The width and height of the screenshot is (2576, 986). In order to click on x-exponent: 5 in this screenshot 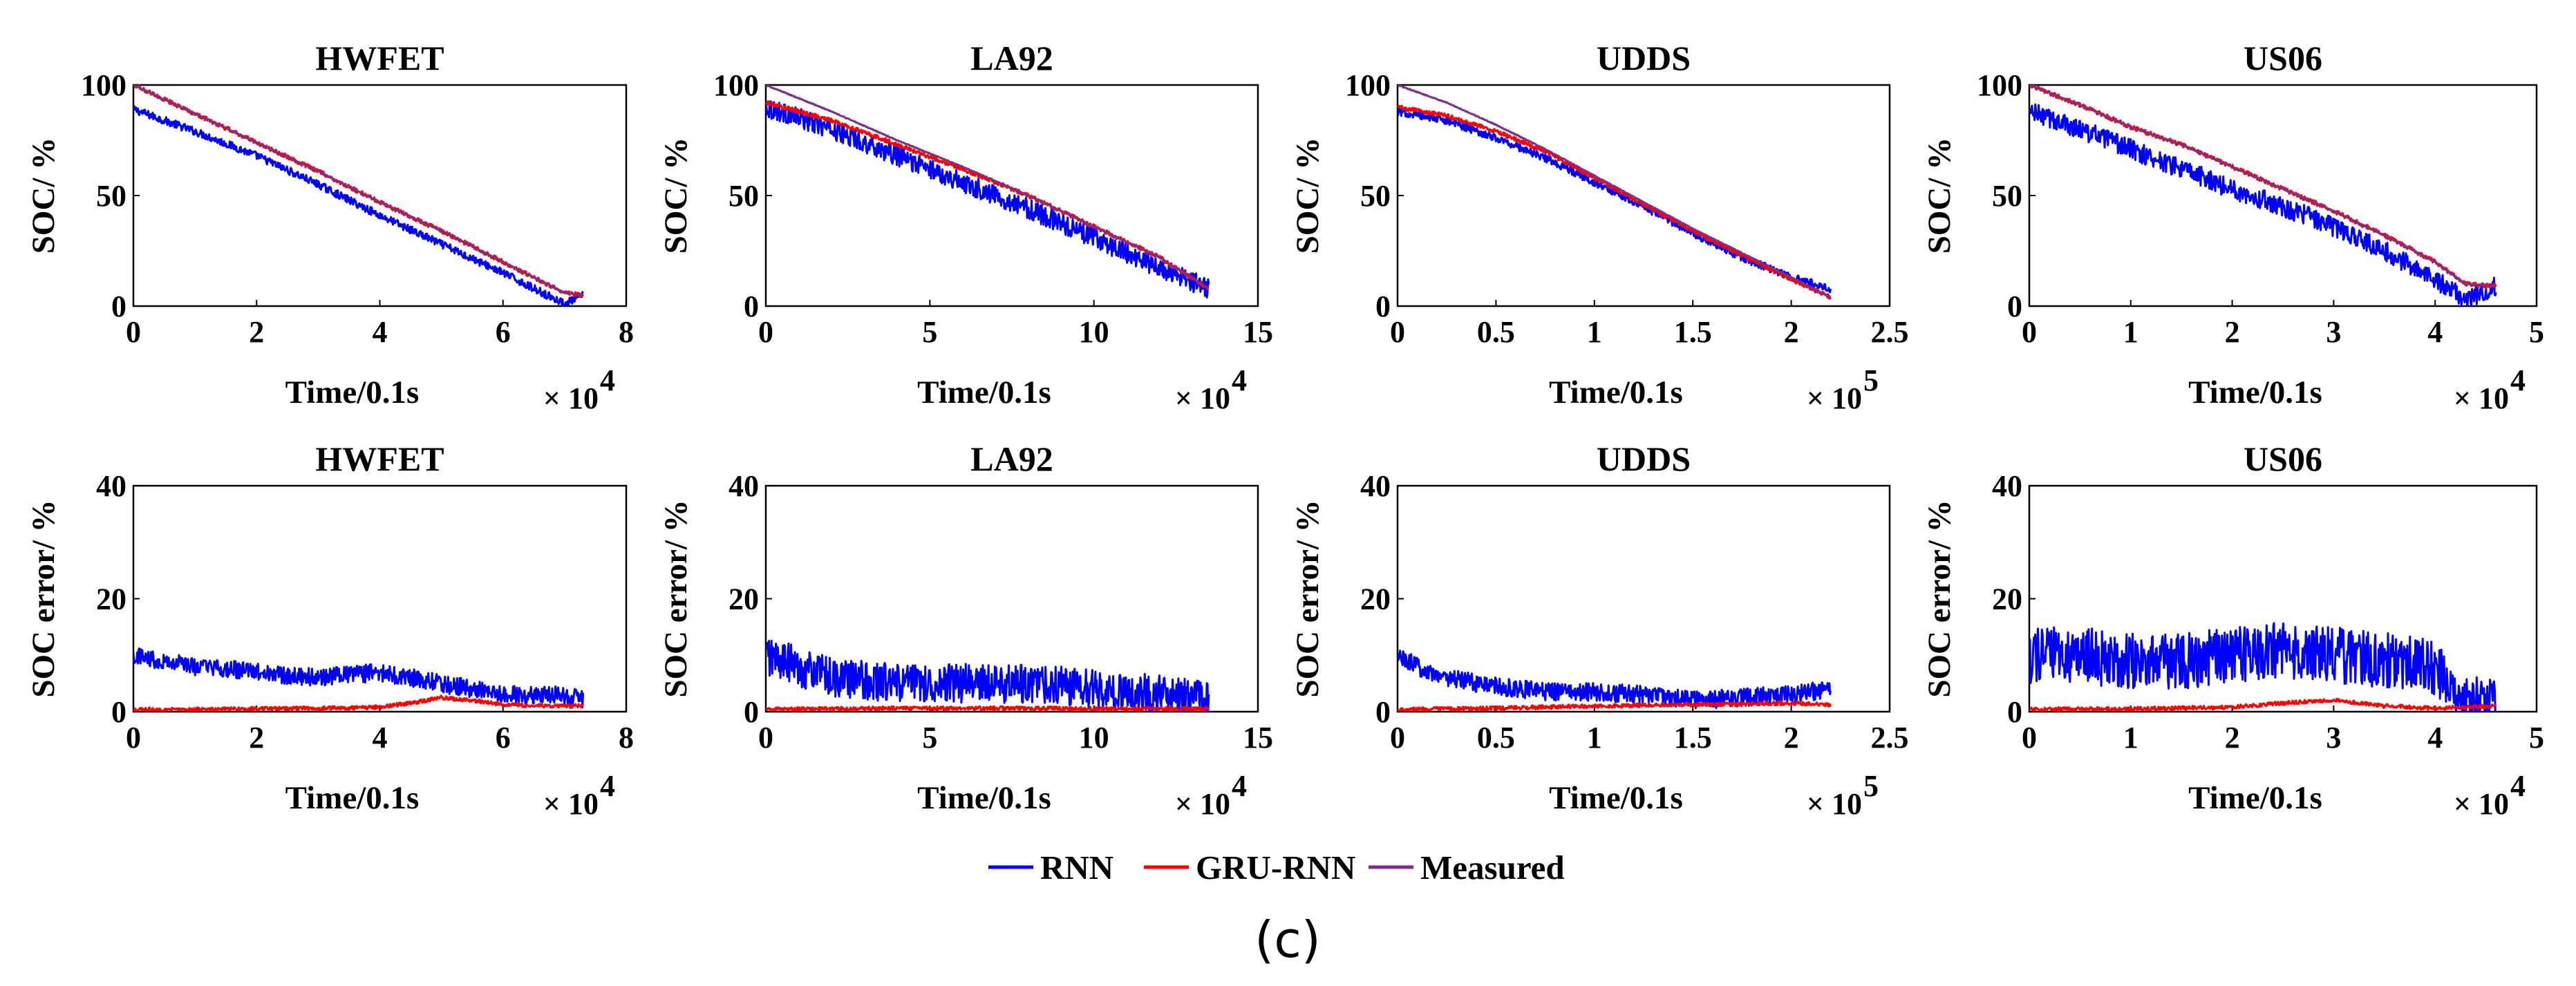, I will do `click(1871, 380)`.